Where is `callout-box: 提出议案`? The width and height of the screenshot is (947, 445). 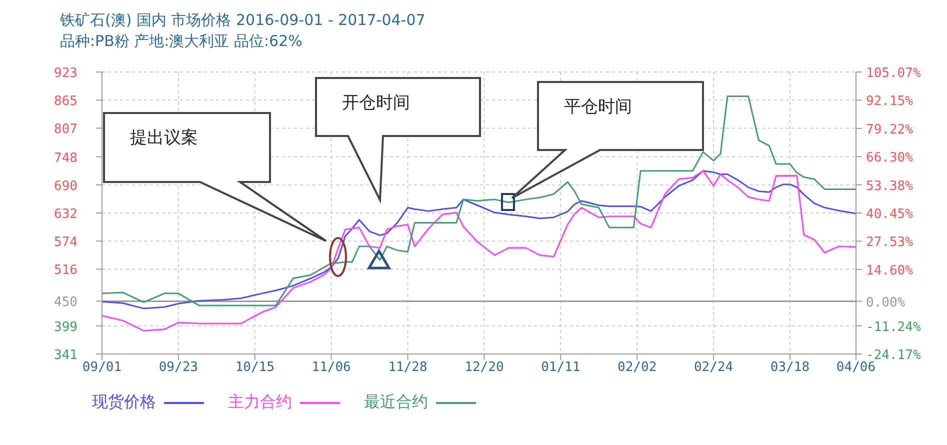 callout-box: 提出议案 is located at coordinates (215, 177).